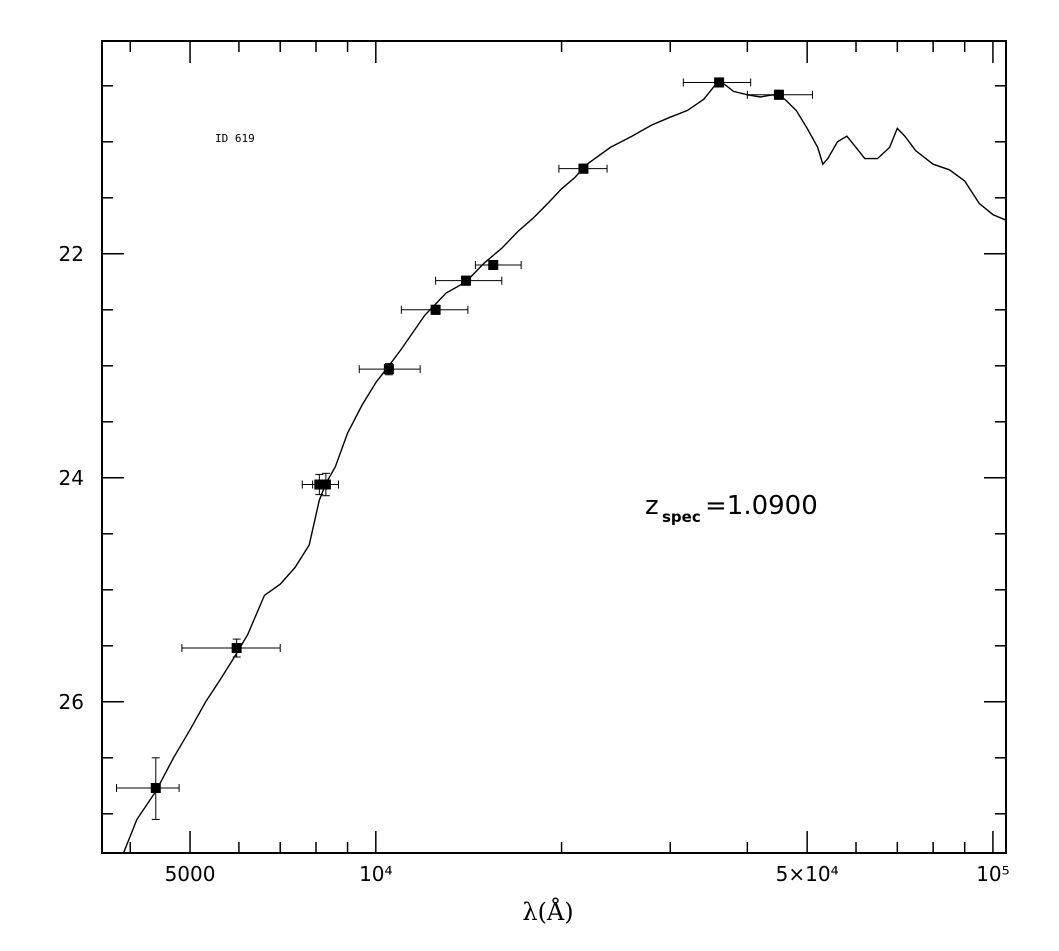 Image resolution: width=1059 pixels, height=951 pixels. What do you see at coordinates (807, 874) in the screenshot?
I see `x-tick-label: 5×10⁴` at bounding box center [807, 874].